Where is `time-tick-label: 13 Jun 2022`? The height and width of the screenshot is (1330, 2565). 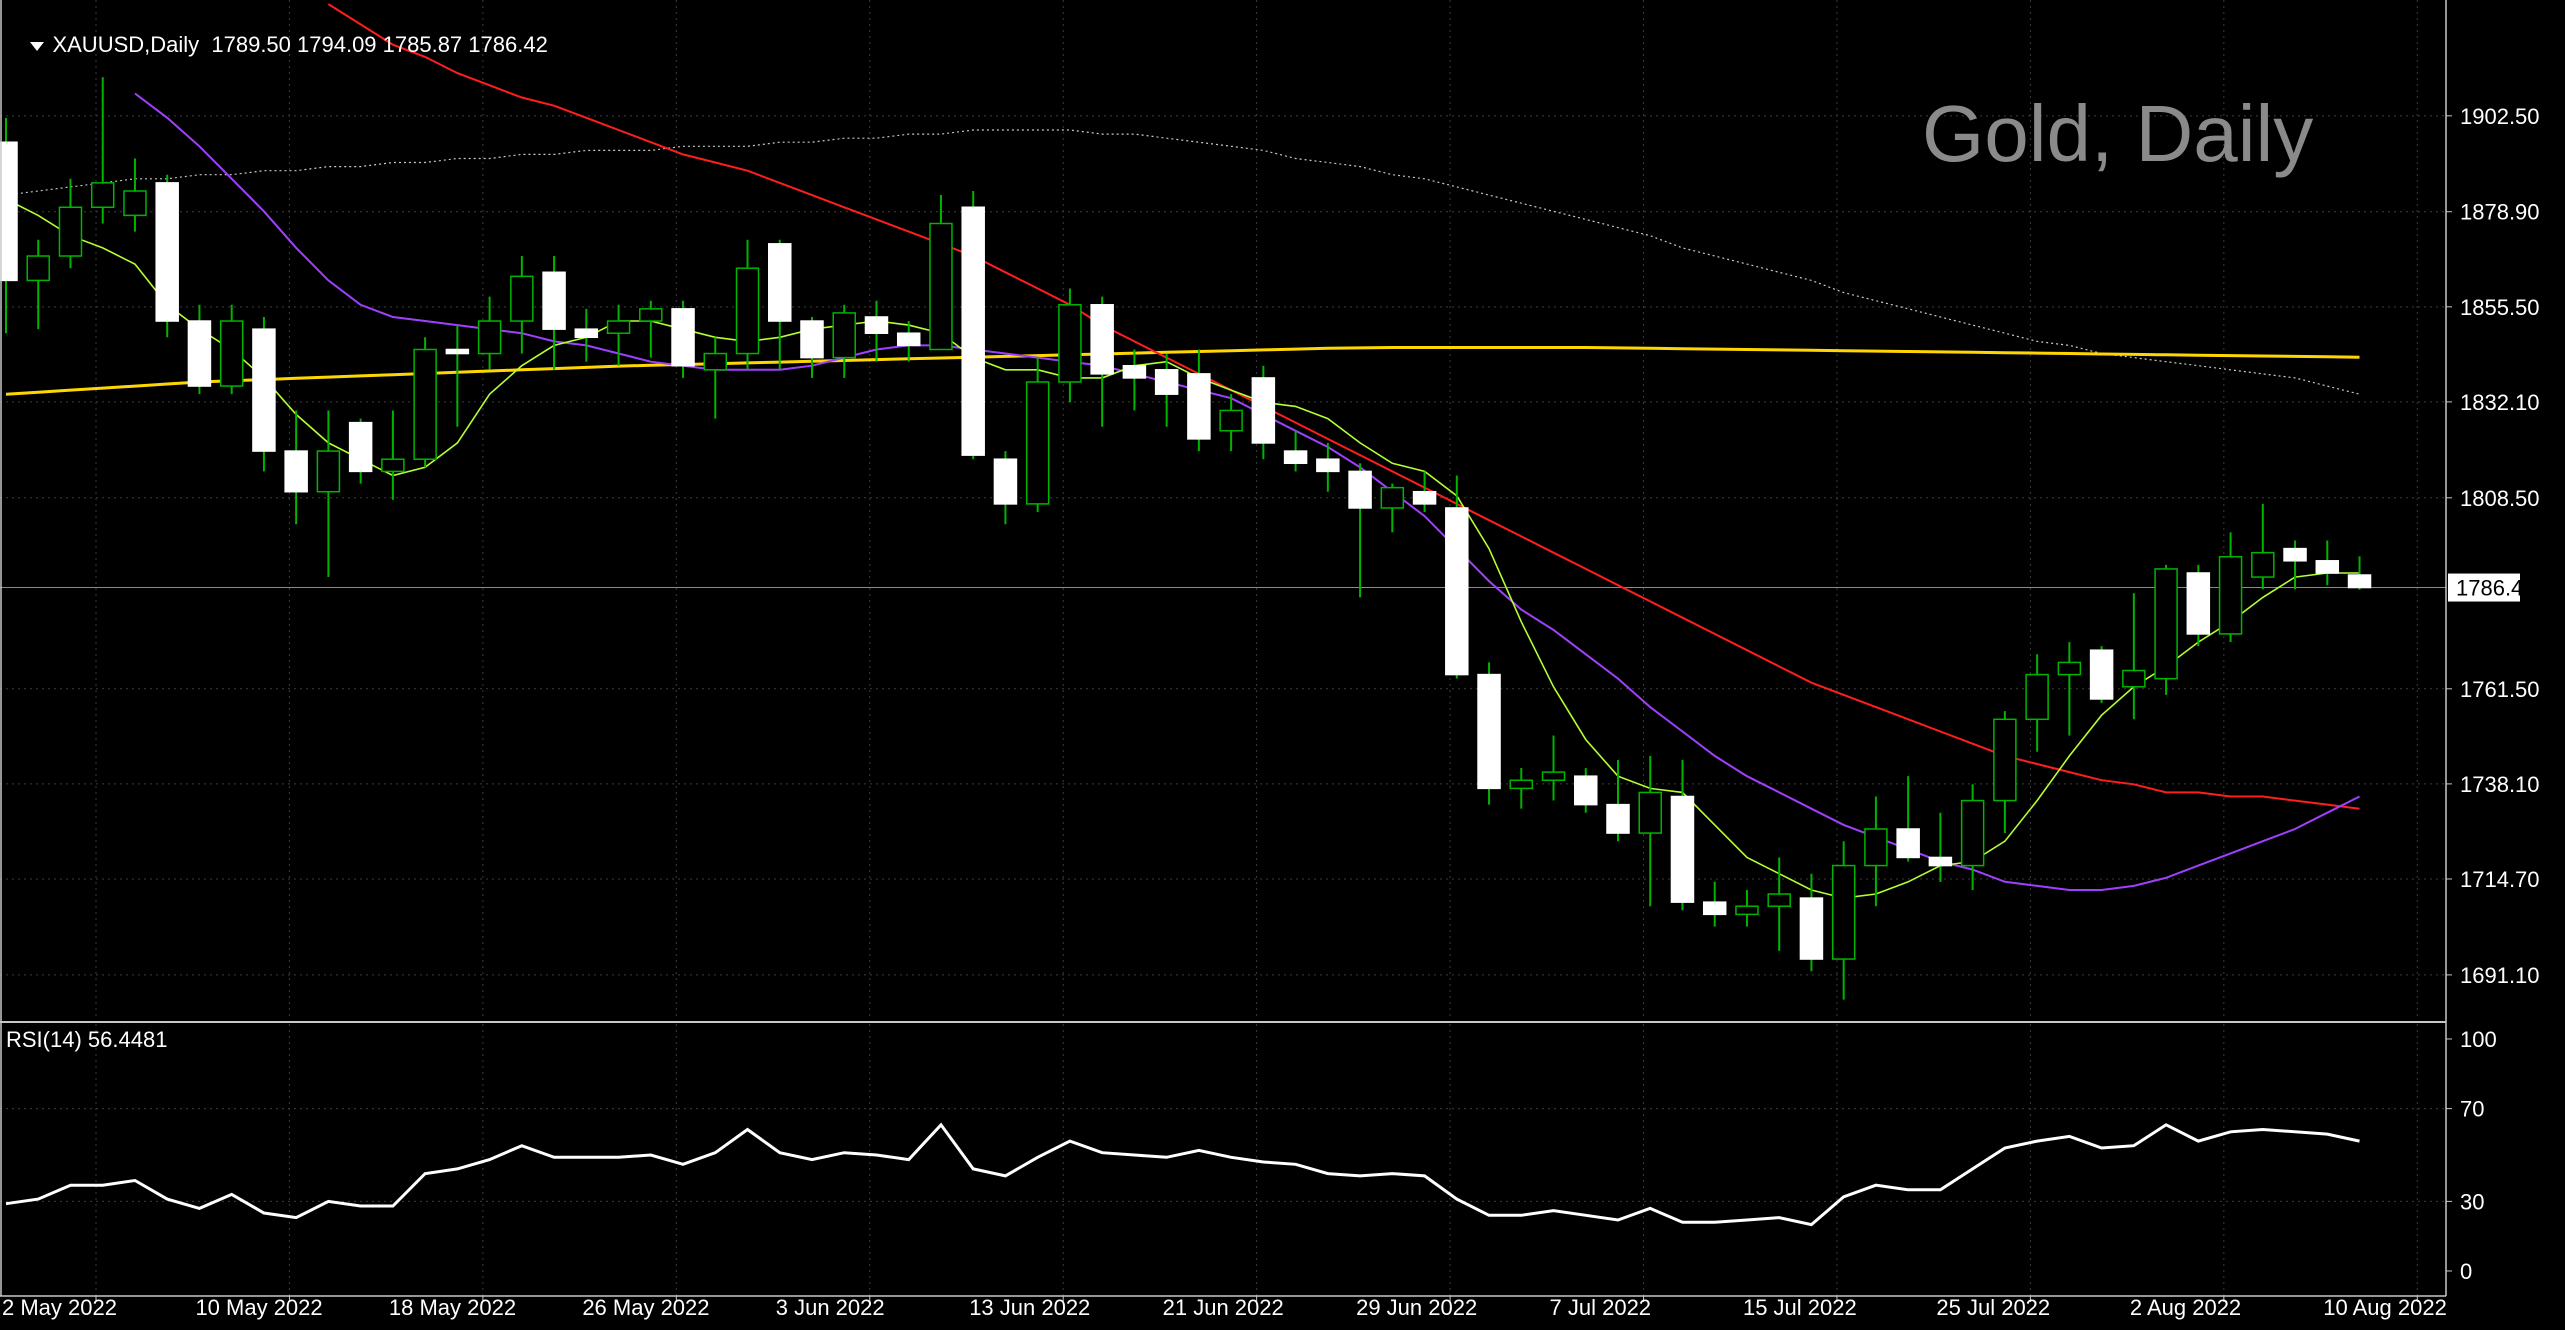 time-tick-label: 13 Jun 2022 is located at coordinates (1029, 1307).